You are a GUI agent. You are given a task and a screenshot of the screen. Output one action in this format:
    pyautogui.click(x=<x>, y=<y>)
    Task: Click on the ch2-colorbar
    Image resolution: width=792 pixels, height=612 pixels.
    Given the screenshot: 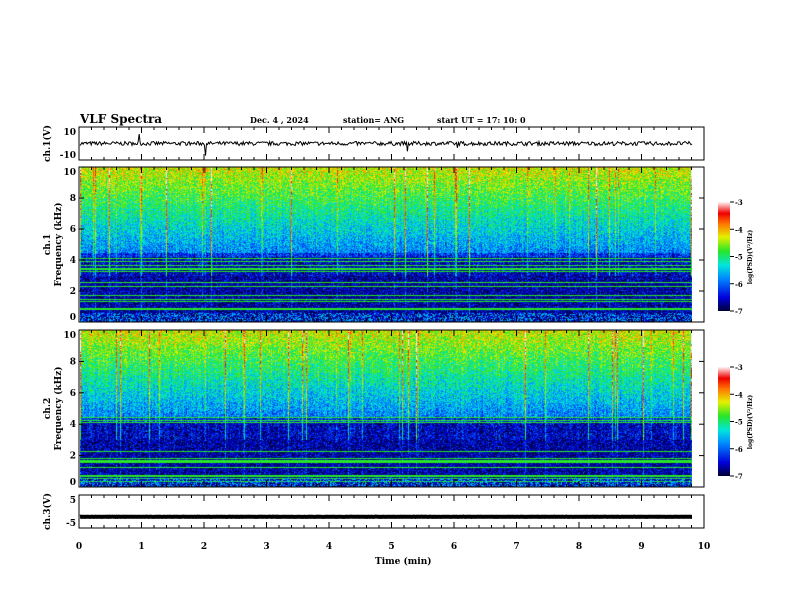 What is the action you would take?
    pyautogui.click(x=724, y=421)
    